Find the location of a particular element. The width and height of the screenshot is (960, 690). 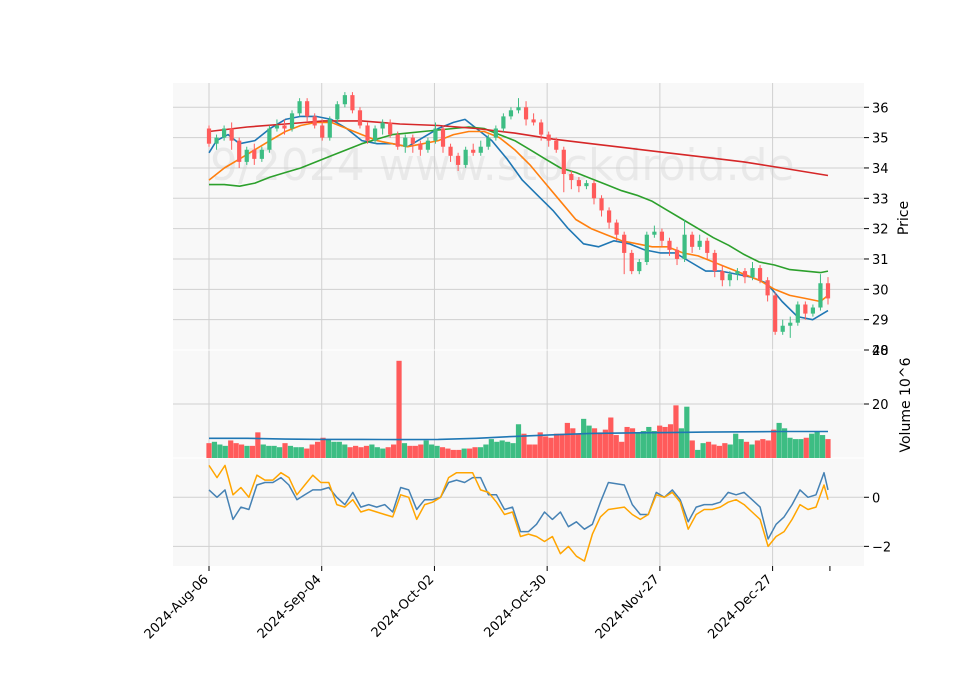

ma_very_long-line is located at coordinates (518, 148).